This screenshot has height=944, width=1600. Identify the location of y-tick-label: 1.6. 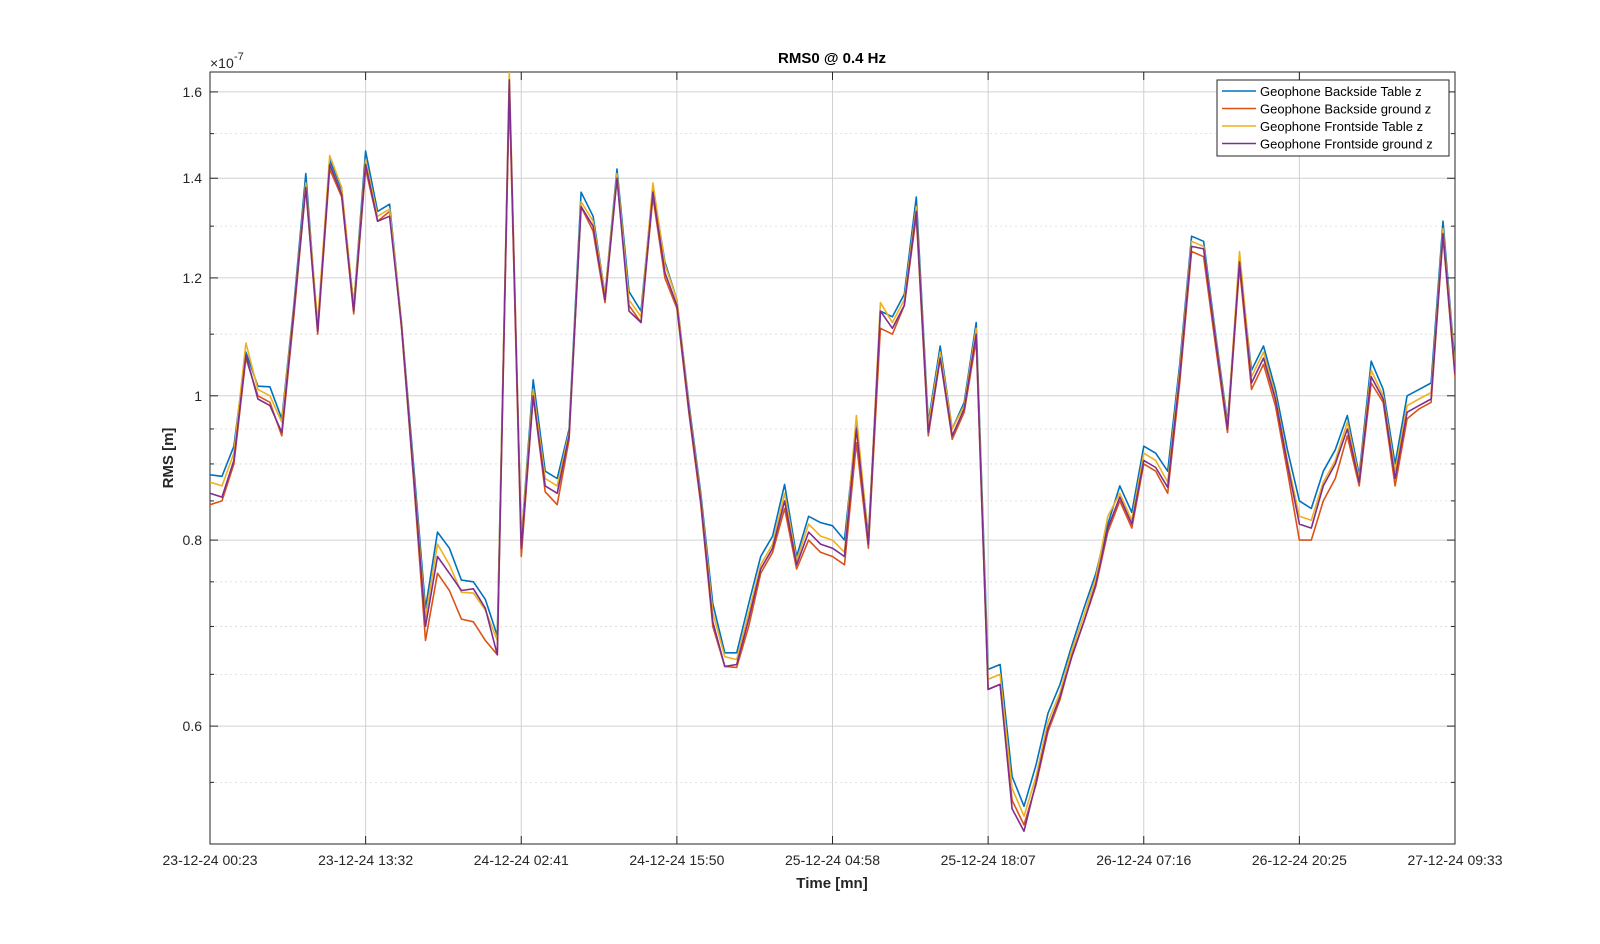
(193, 92).